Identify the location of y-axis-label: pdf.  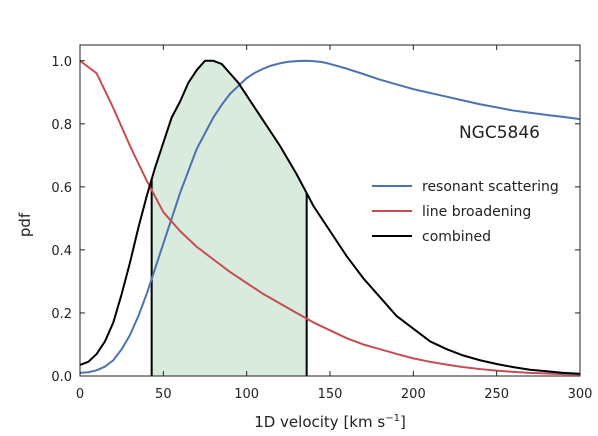
(25, 224).